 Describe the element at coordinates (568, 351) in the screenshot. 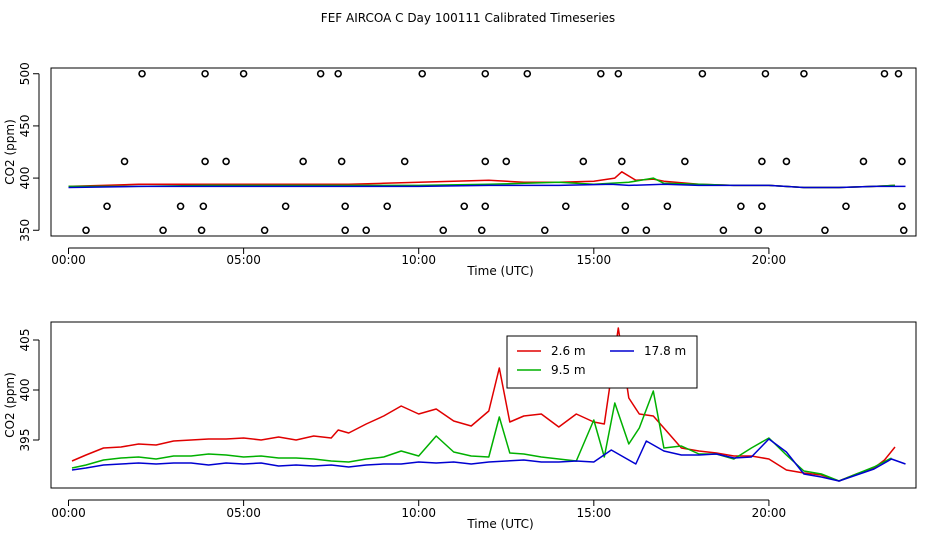

I see `legend-label: 2.6 m` at that location.